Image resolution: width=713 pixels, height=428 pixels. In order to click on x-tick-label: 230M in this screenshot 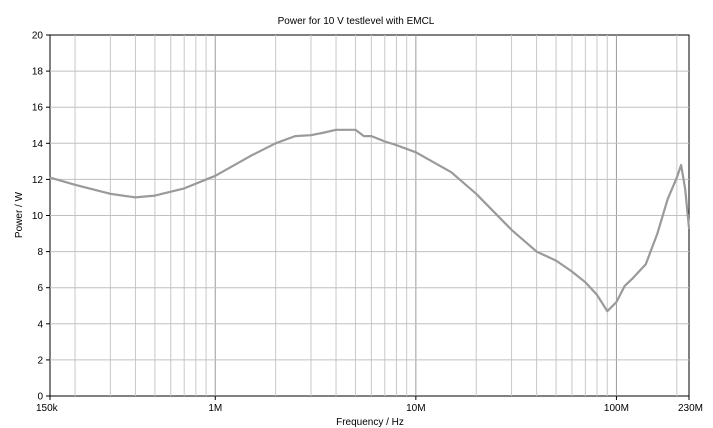, I will do `click(690, 408)`.